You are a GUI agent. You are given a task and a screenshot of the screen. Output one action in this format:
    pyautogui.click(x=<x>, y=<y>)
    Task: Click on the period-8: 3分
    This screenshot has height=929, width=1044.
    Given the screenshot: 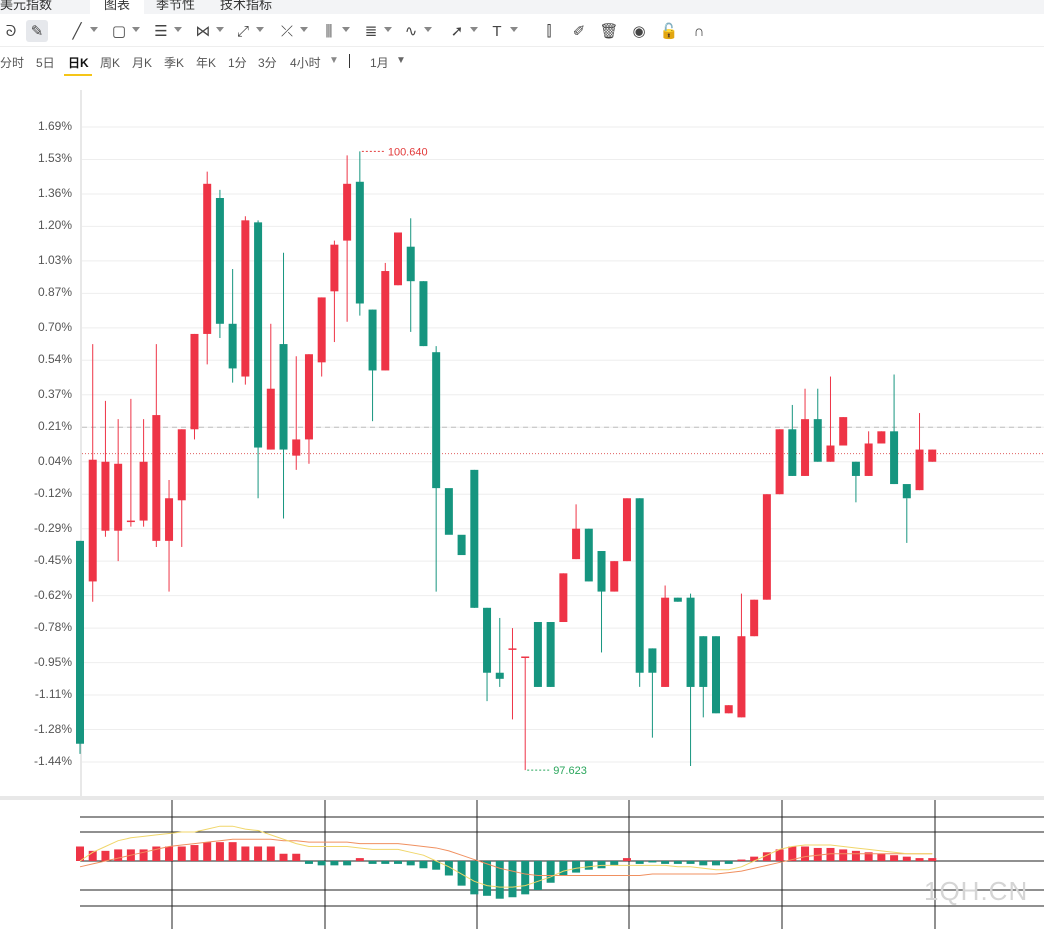 What is the action you would take?
    pyautogui.click(x=267, y=63)
    